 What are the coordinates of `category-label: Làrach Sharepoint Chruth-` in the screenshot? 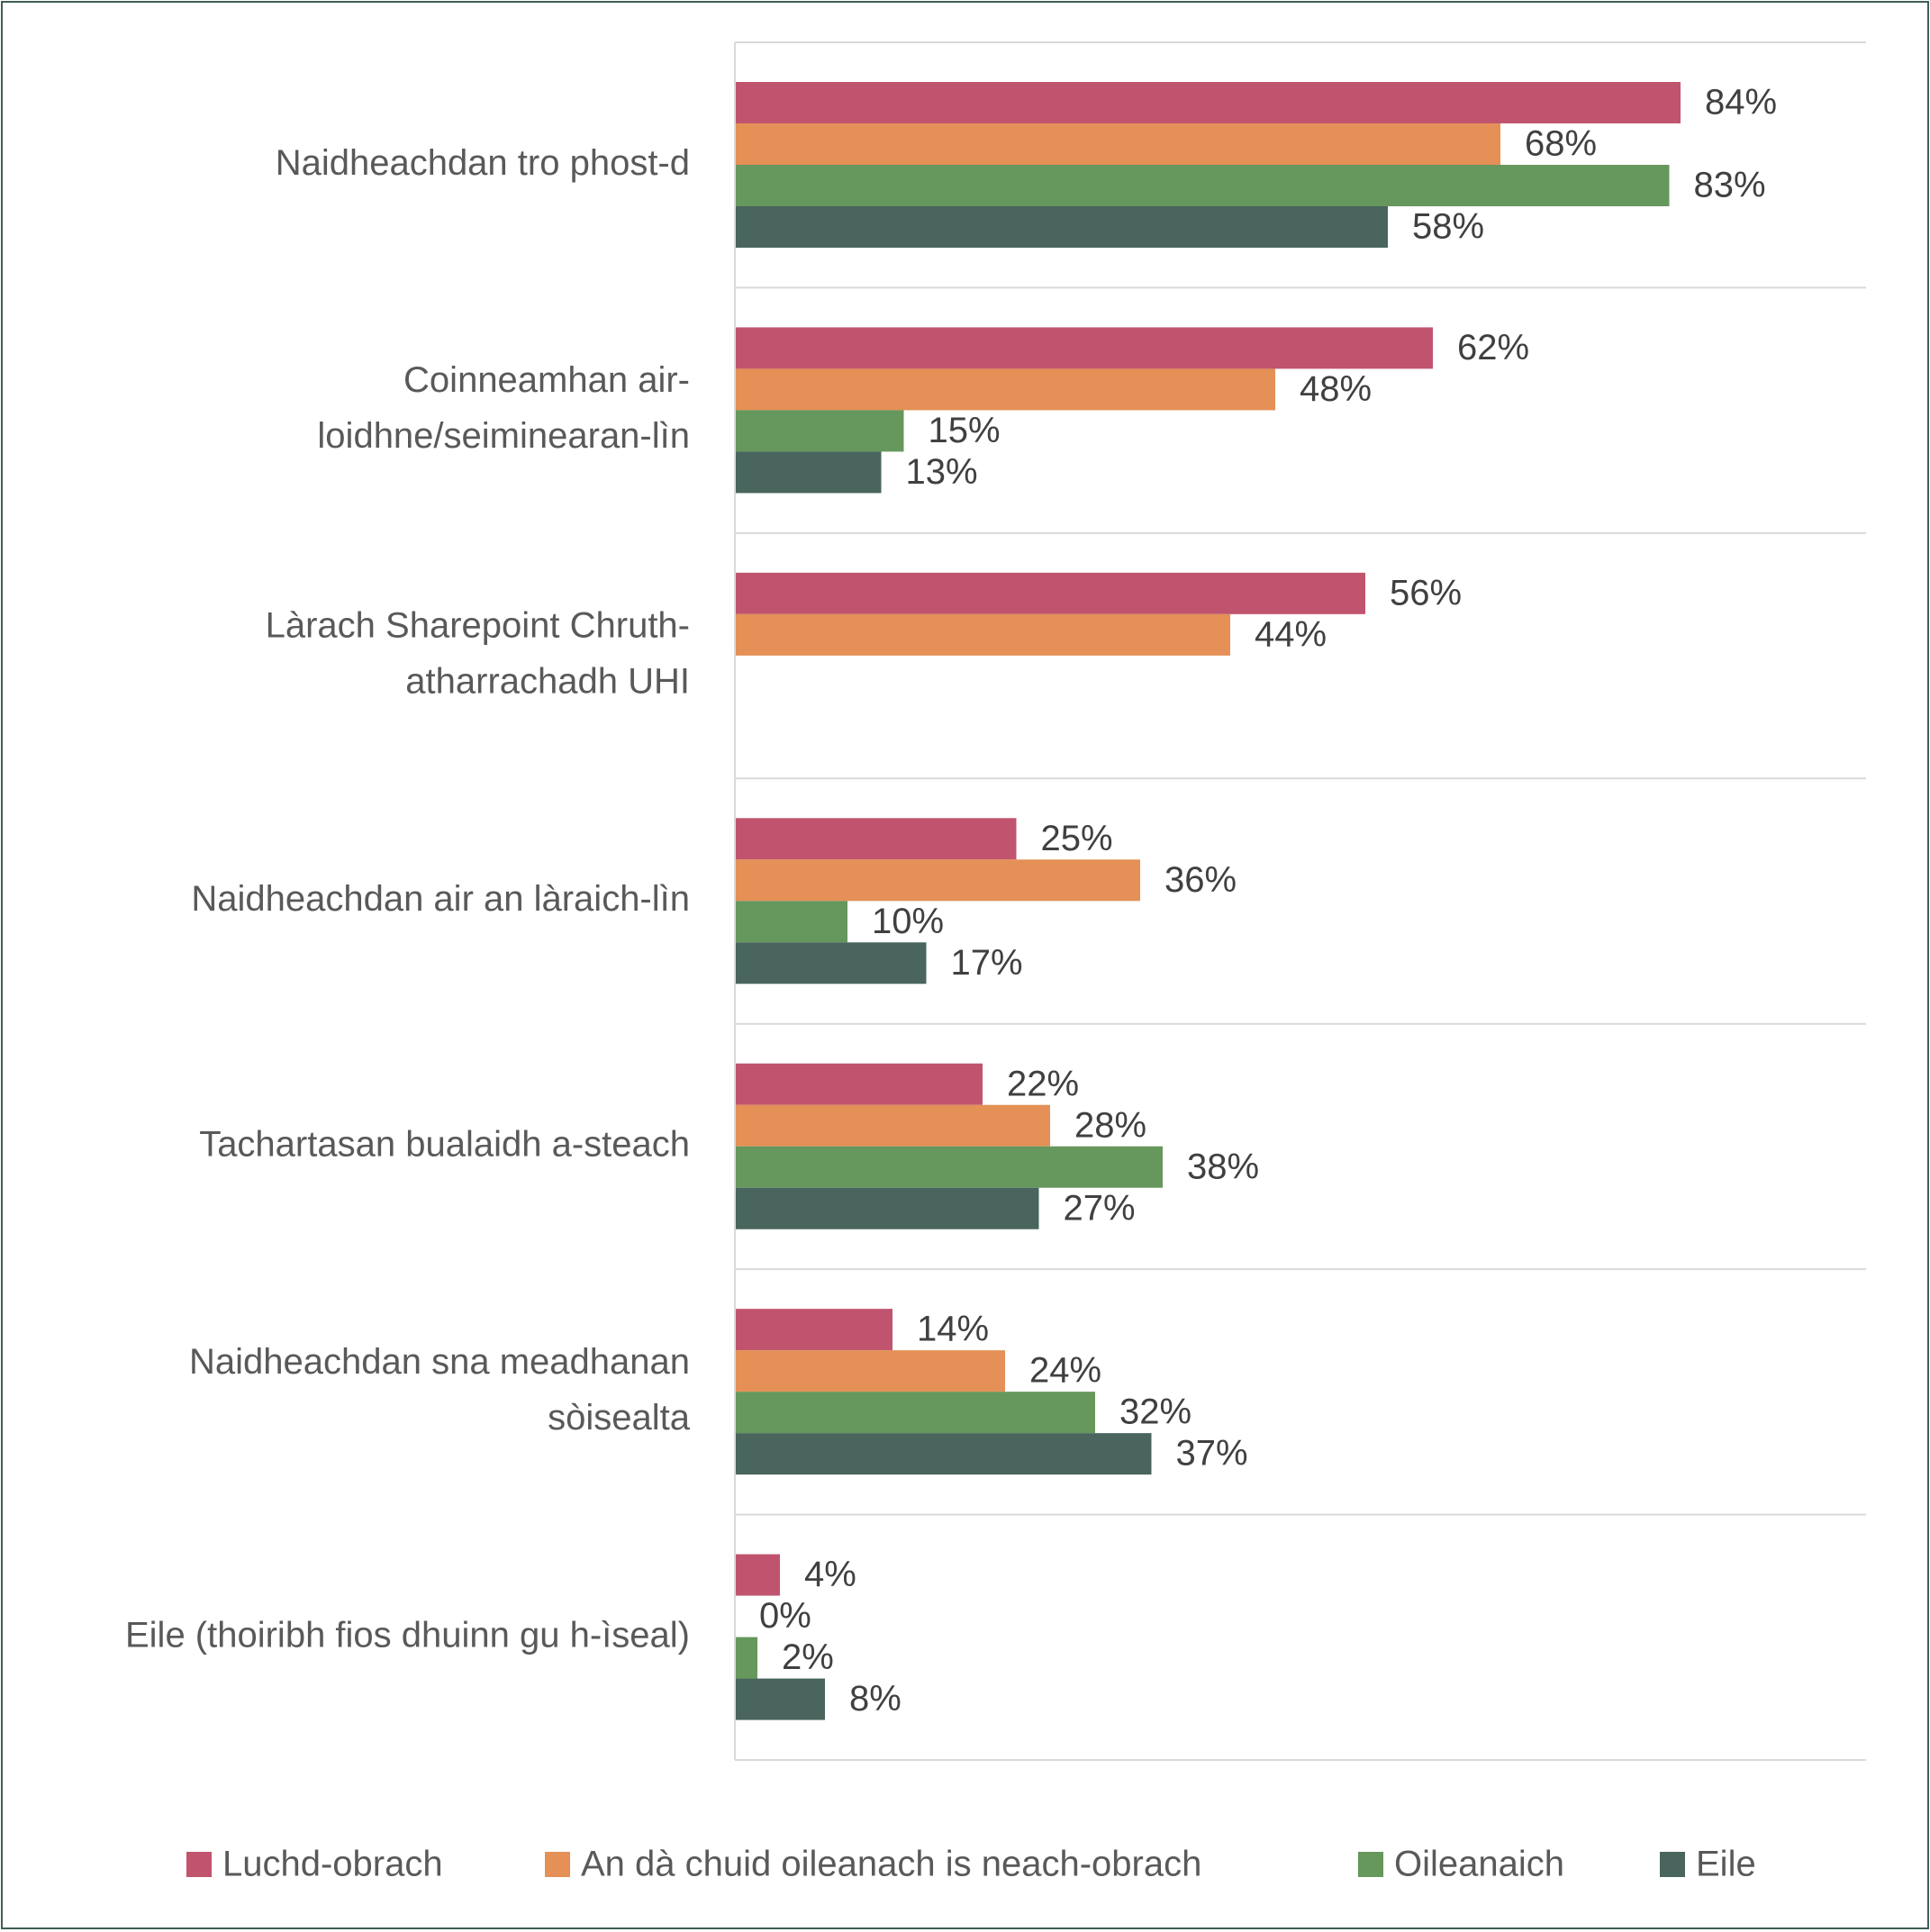 It's located at (478, 626).